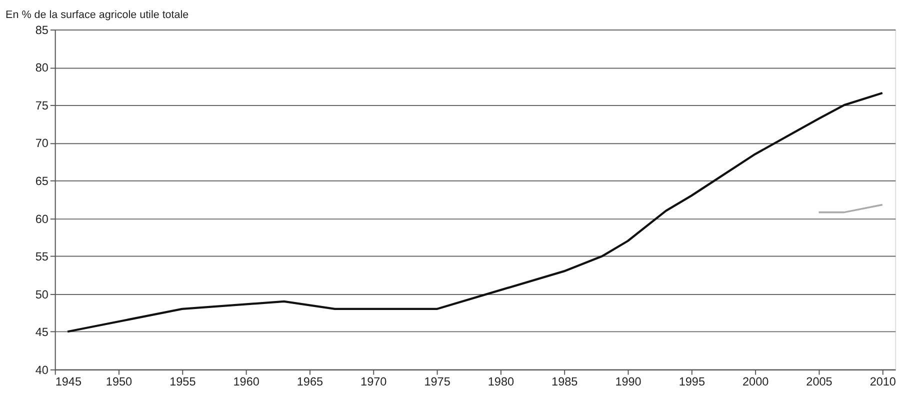 Image resolution: width=901 pixels, height=410 pixels. What do you see at coordinates (310, 382) in the screenshot?
I see `x-tick-label: 1965` at bounding box center [310, 382].